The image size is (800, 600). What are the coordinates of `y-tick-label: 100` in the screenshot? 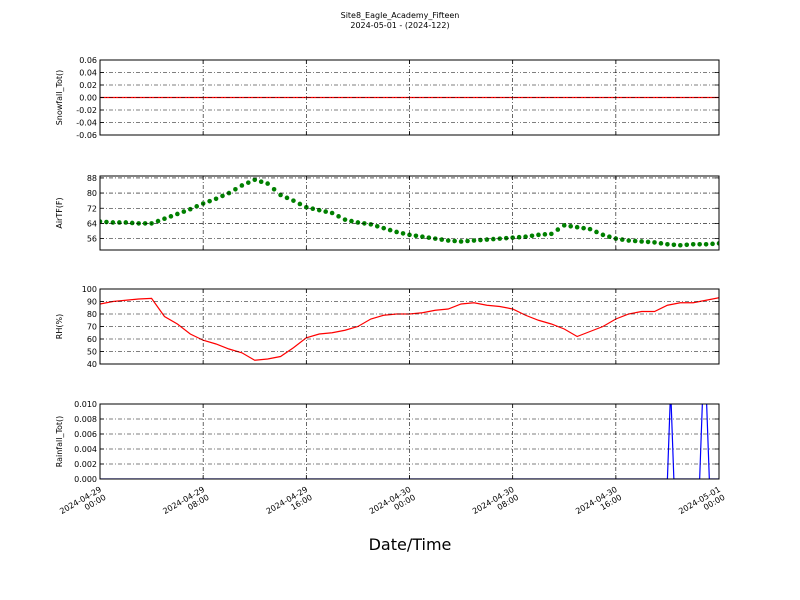 It's located at (89, 289).